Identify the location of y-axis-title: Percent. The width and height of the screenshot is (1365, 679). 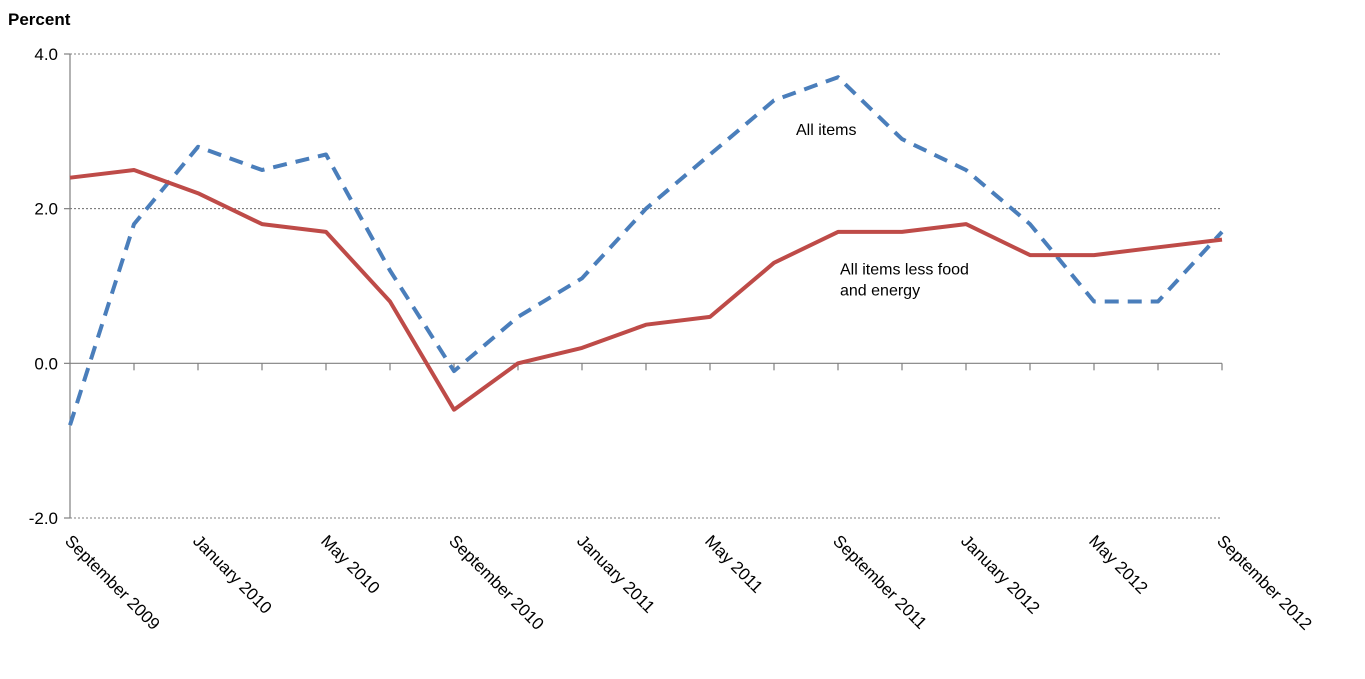
(39, 19).